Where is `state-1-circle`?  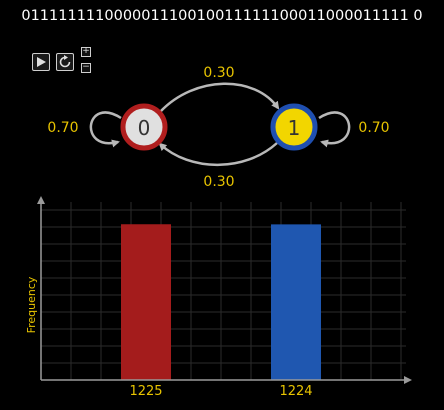 state-1-circle is located at coordinates (294, 127).